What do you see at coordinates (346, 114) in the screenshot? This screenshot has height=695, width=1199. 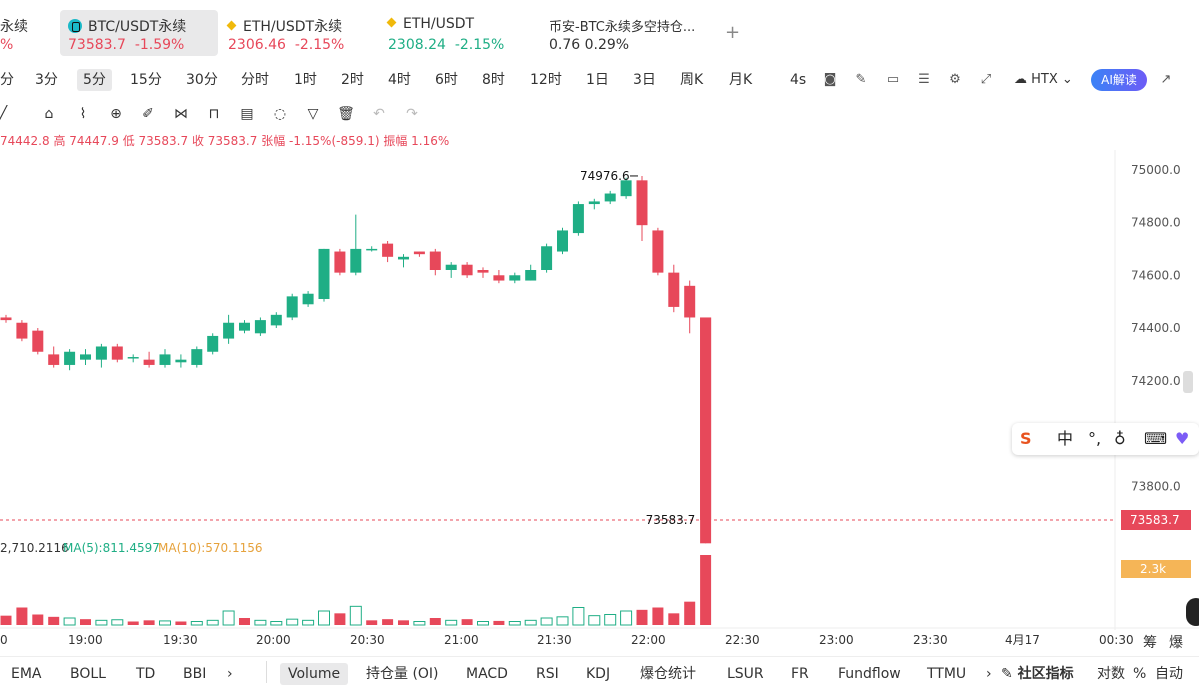 I see `trash-icon: 🗑` at bounding box center [346, 114].